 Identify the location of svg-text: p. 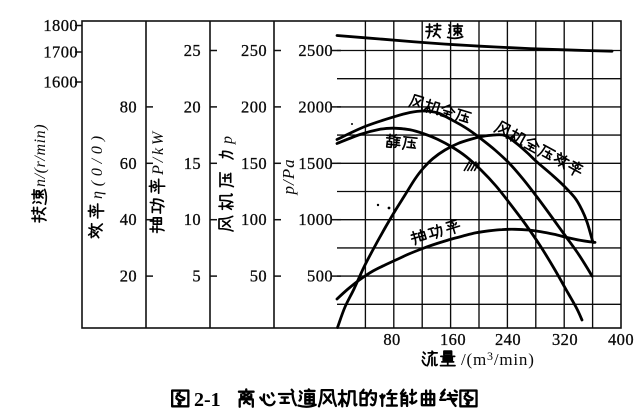
(227, 140).